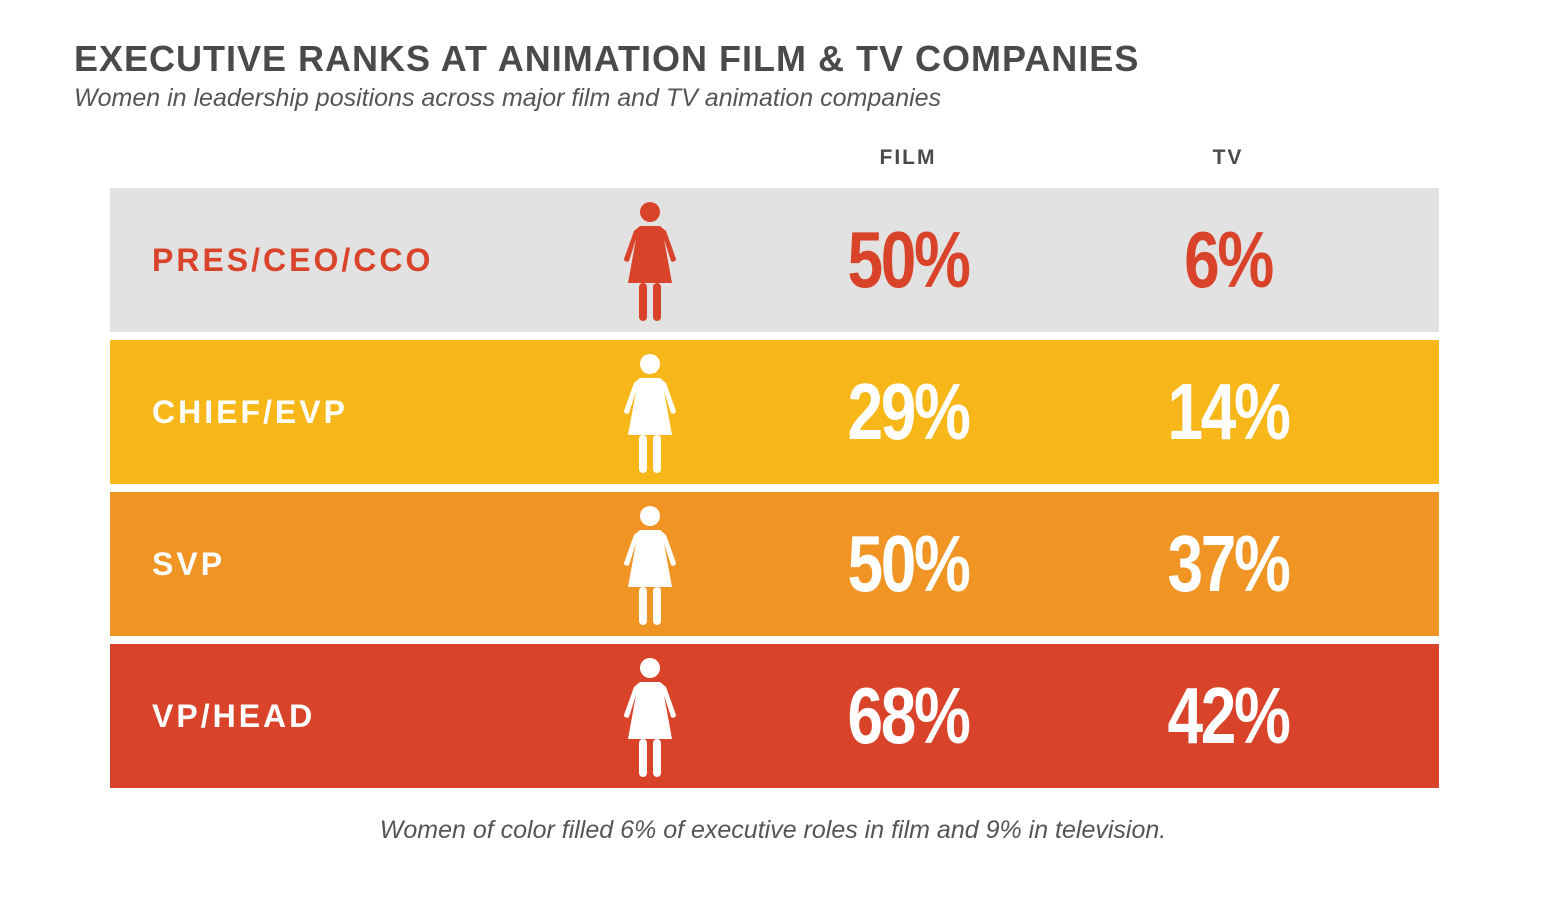  Describe the element at coordinates (1228, 157) in the screenshot. I see `column-header-tv: TV` at that location.